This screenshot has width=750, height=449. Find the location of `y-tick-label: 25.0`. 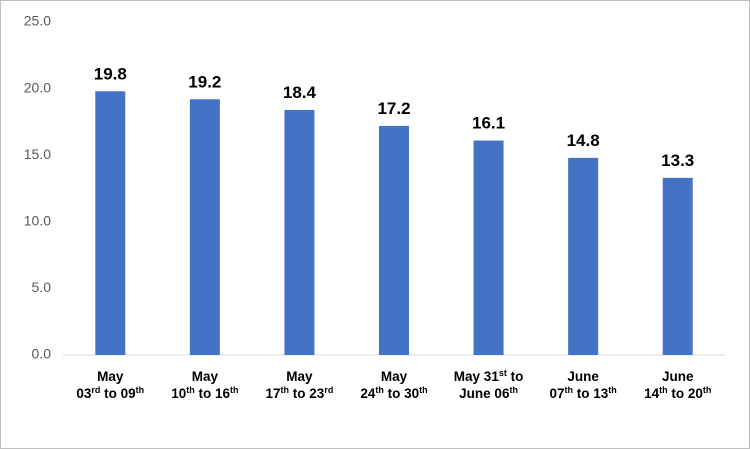

y-tick-label: 25.0 is located at coordinates (37, 21).